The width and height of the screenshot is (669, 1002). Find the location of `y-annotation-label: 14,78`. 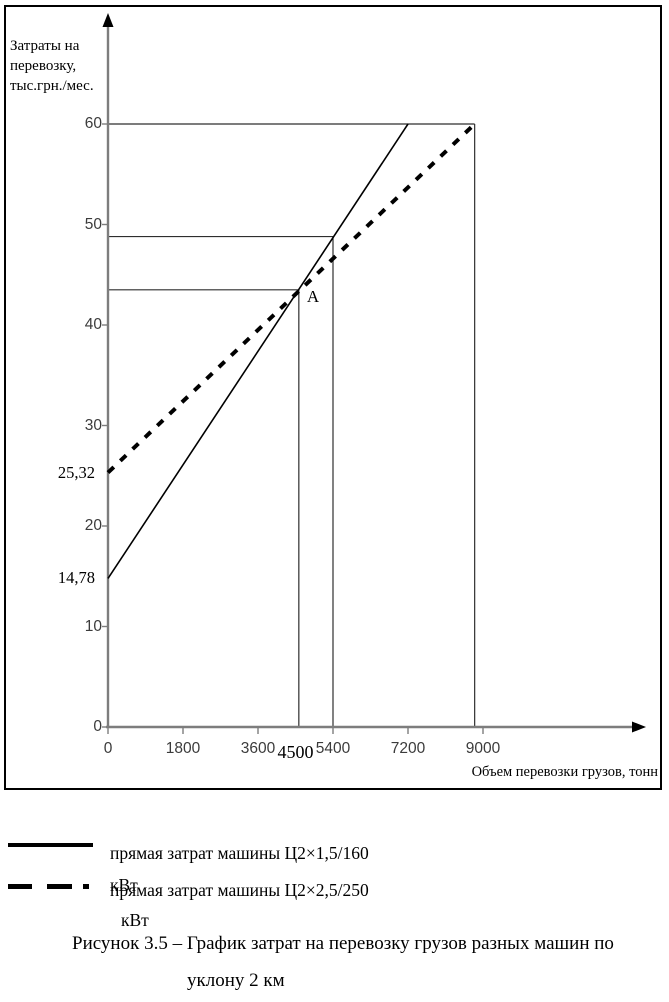

y-annotation-label: 14,78 is located at coordinates (76, 578).